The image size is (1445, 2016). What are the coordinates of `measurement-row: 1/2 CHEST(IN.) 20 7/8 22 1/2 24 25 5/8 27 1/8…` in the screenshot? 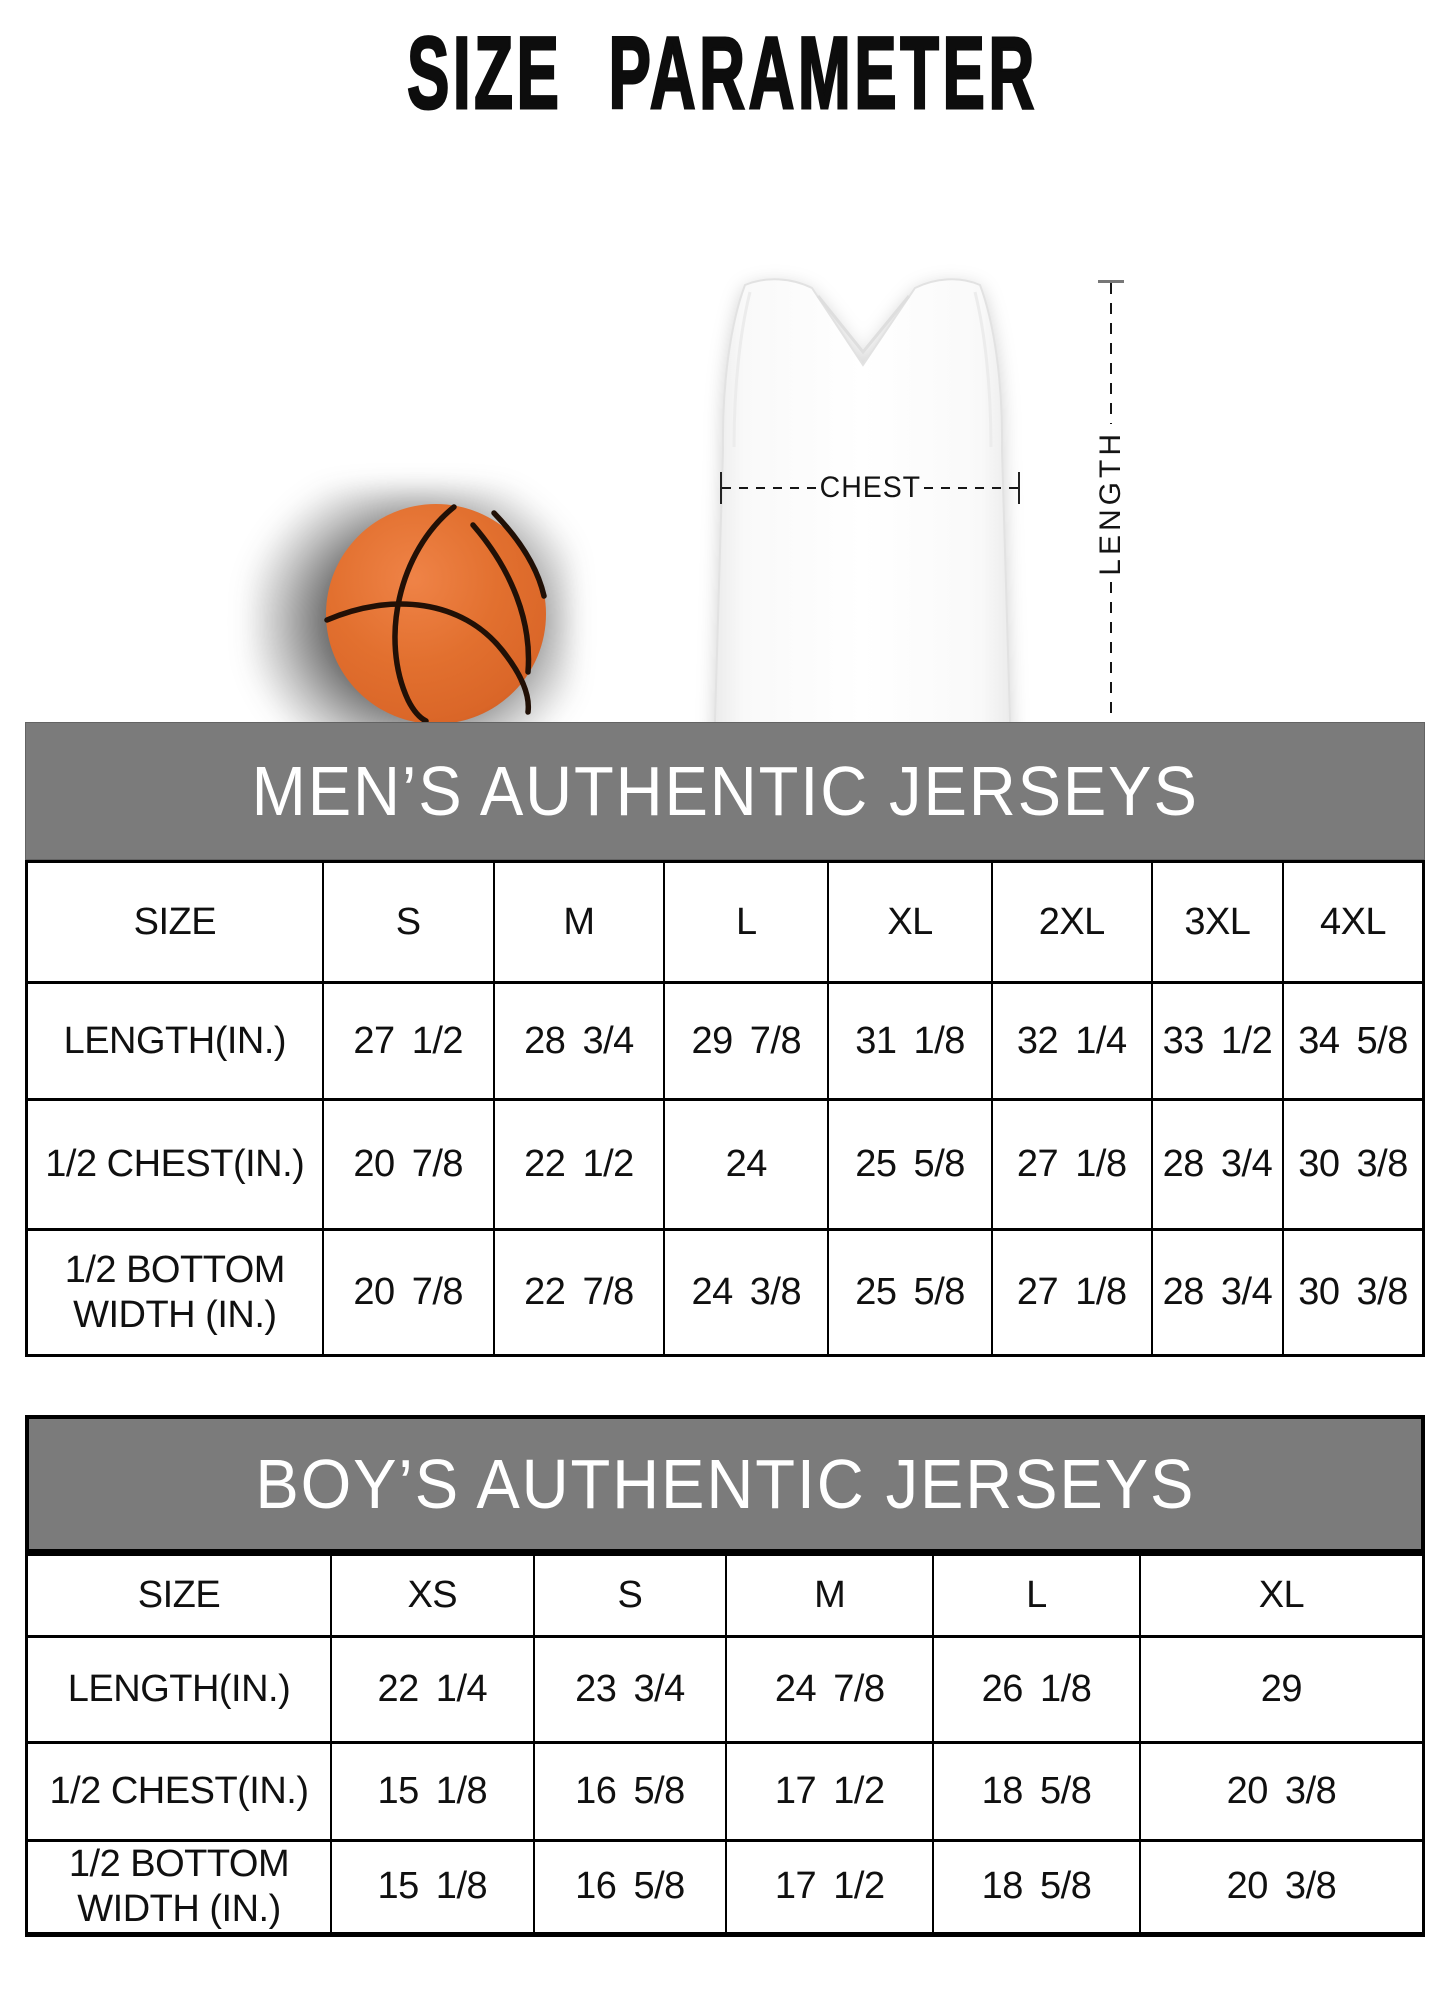 It's located at (725, 1164).